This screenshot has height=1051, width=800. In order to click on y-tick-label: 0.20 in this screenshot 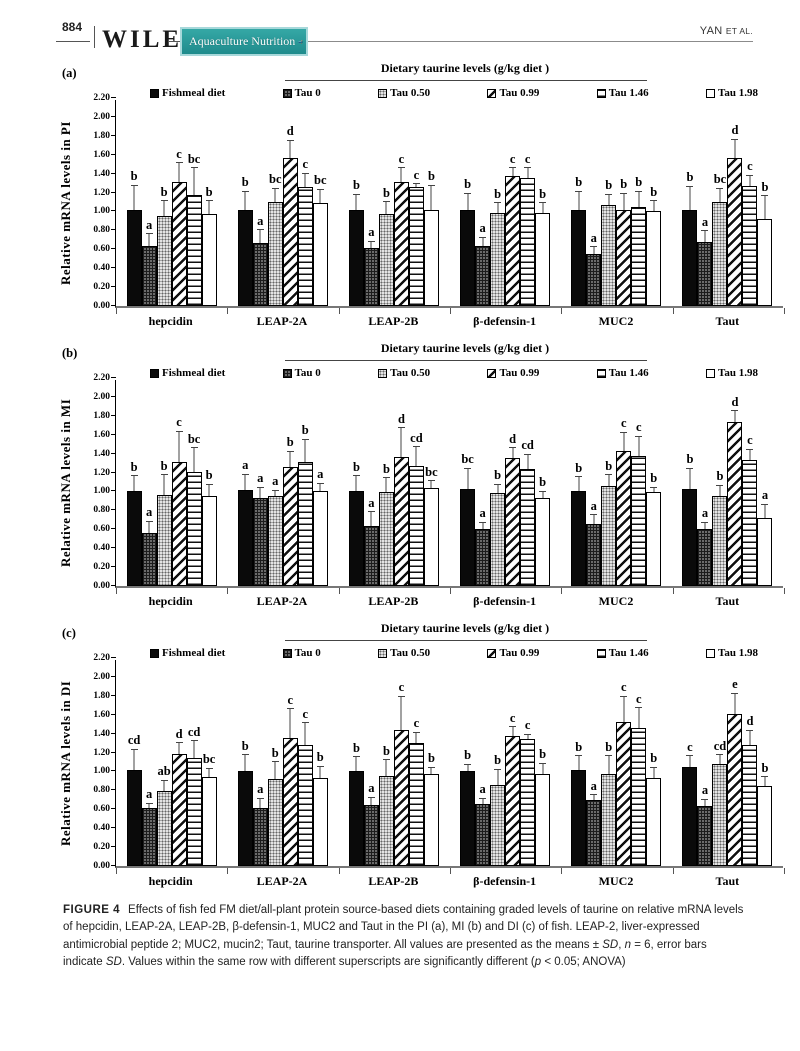, I will do `click(101, 287)`.